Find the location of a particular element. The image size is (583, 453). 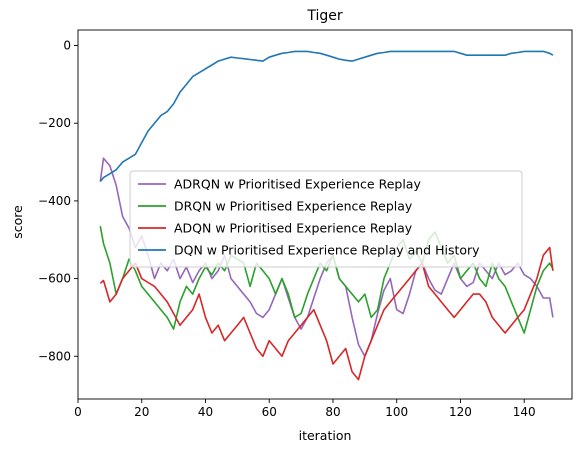

legend-label-1: ADRQN w Prioritised Experience Replay is located at coordinates (297, 184).